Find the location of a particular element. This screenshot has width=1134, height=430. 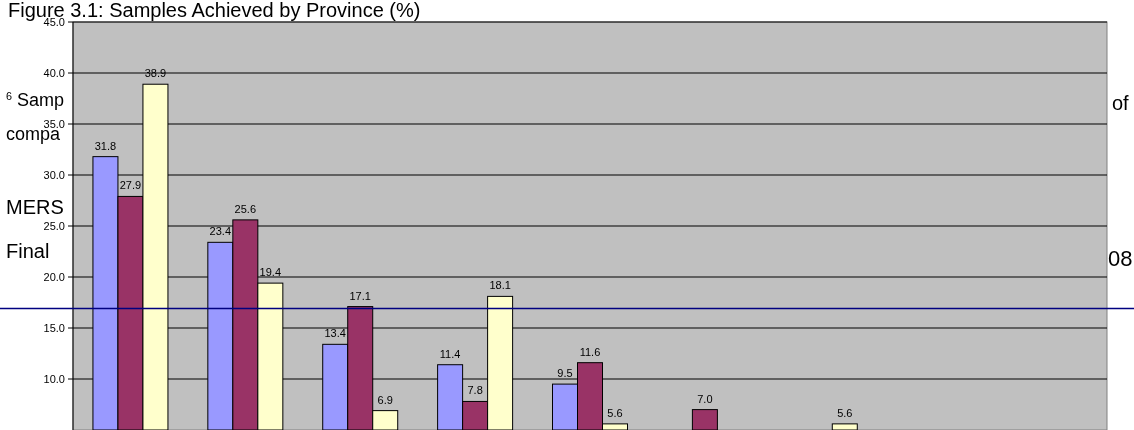

data-label: 27.9 is located at coordinates (130, 185).